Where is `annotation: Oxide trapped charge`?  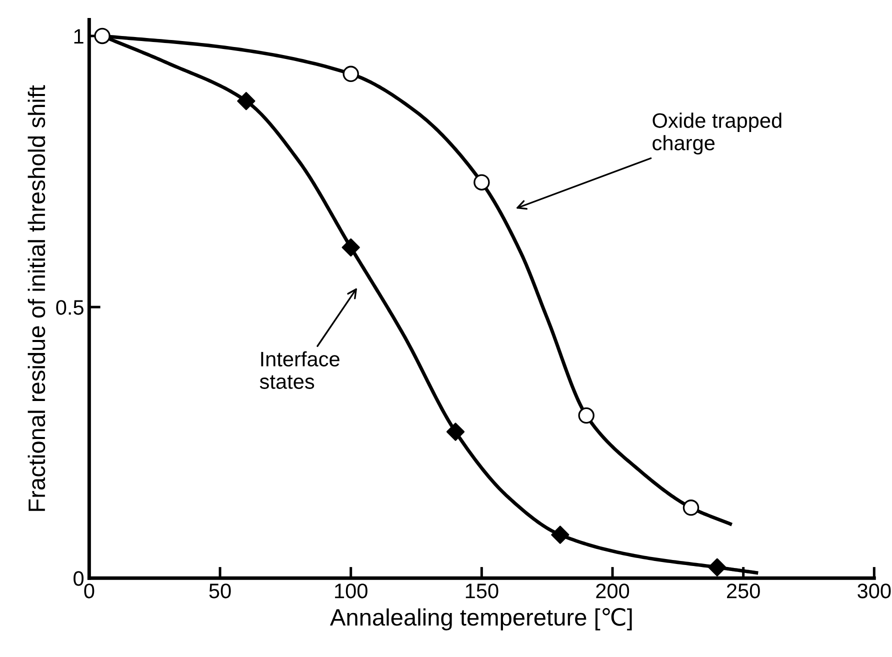
annotation: Oxide trapped charge is located at coordinates (717, 133).